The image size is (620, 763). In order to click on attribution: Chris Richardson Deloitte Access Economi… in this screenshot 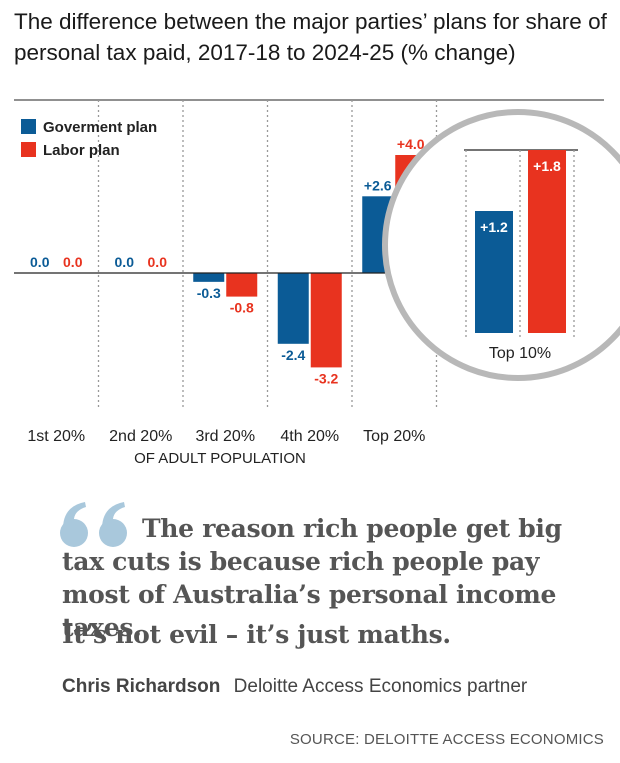, I will do `click(294, 687)`.